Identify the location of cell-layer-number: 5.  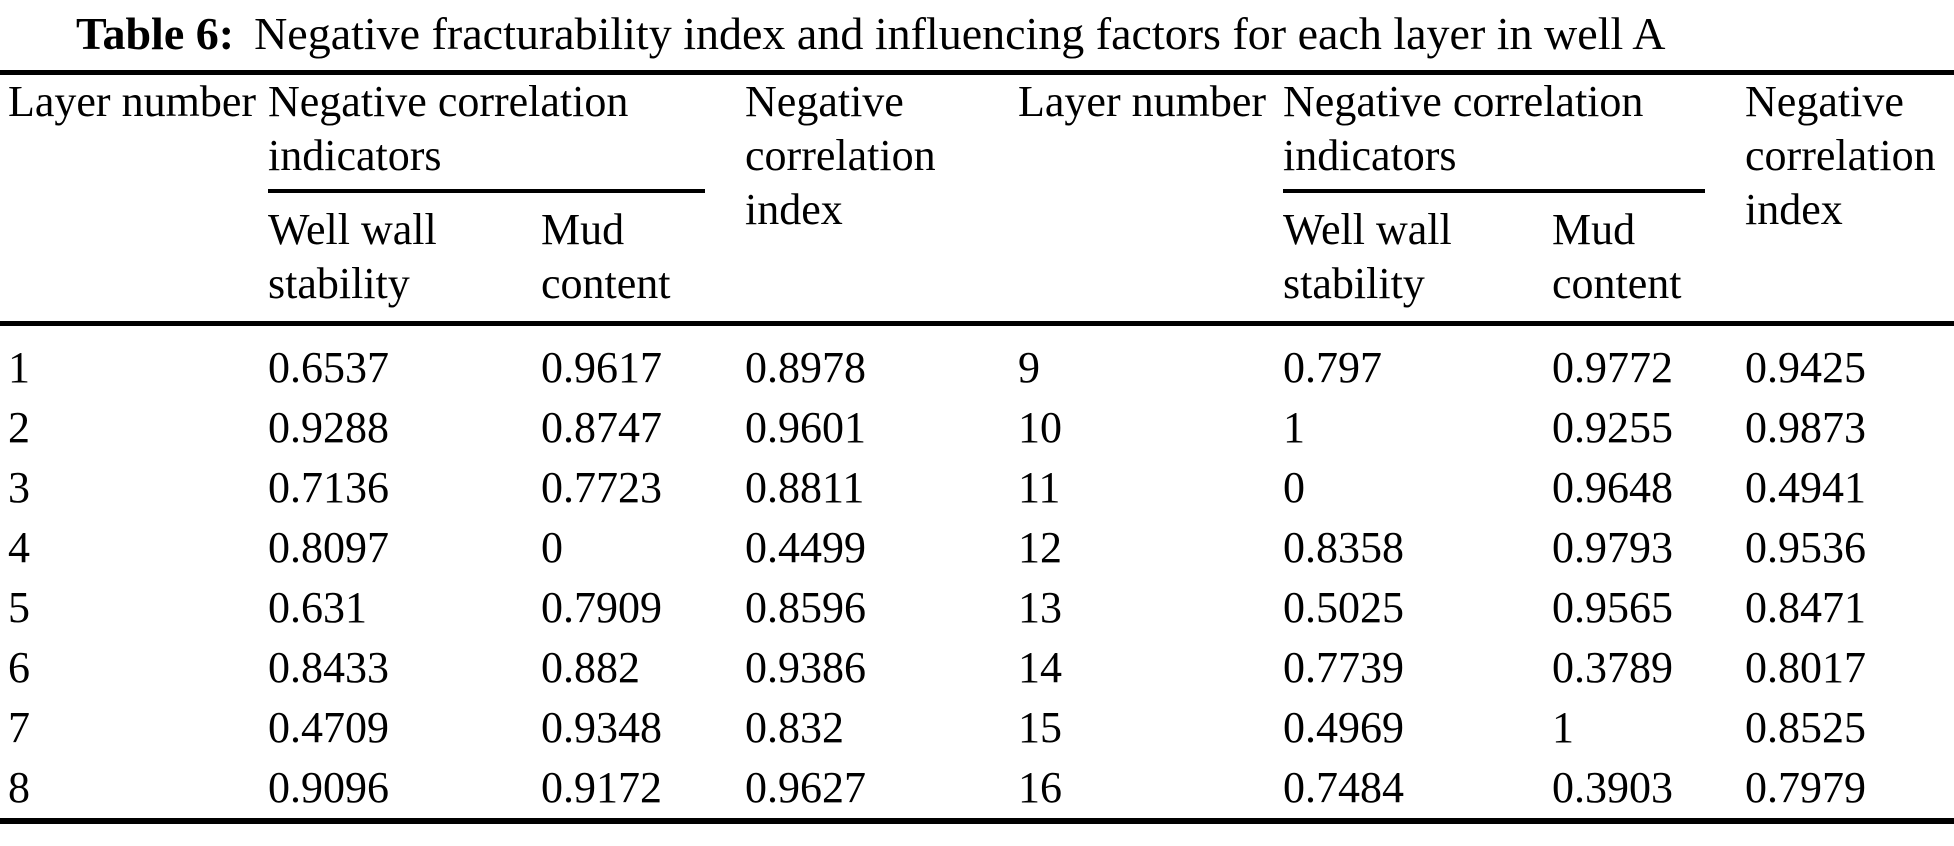
(19, 607).